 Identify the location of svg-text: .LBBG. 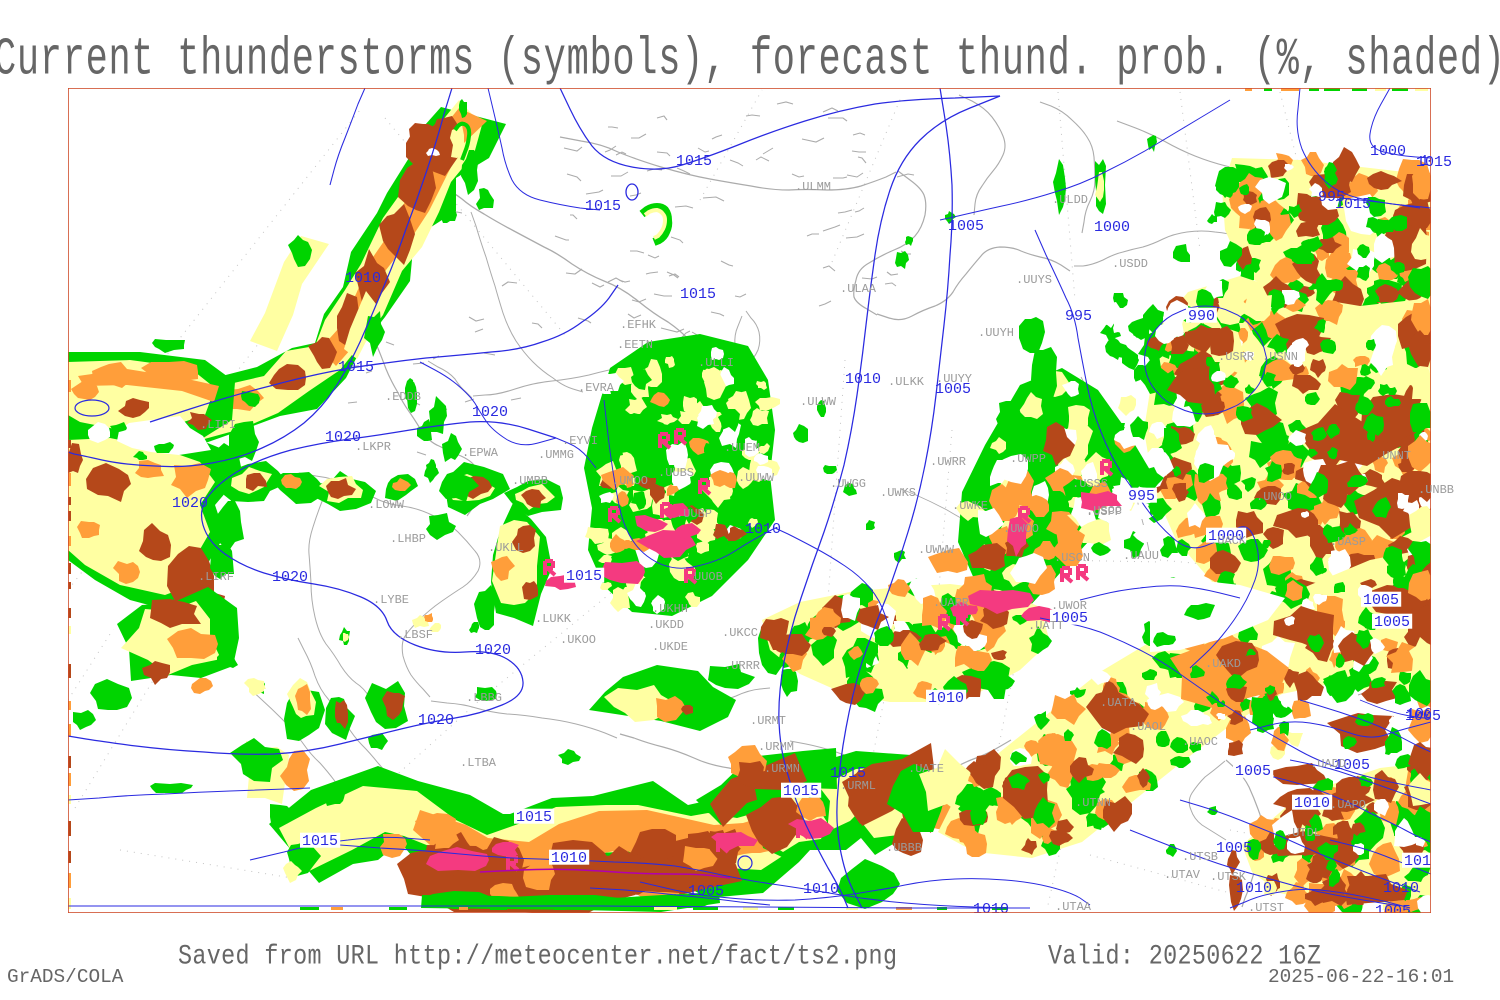
(484, 698).